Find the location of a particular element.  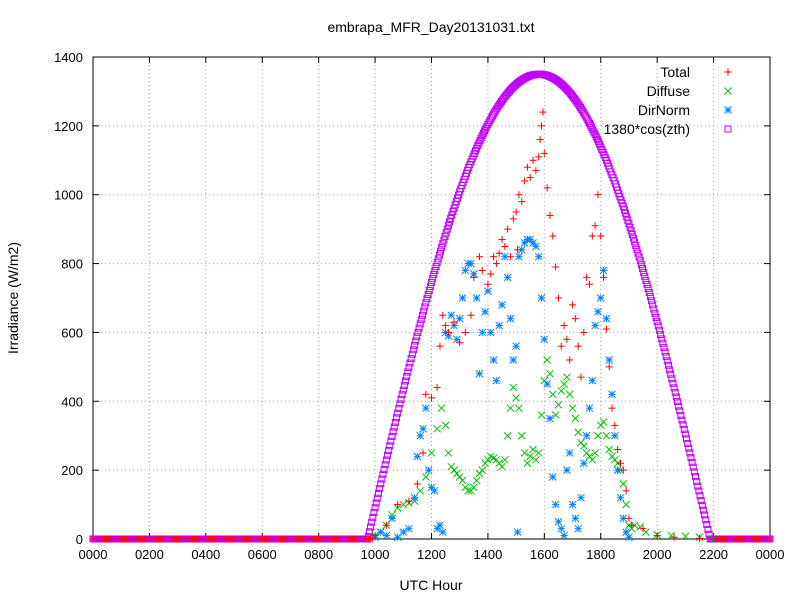

x-tick-label: 0400 is located at coordinates (205, 554).